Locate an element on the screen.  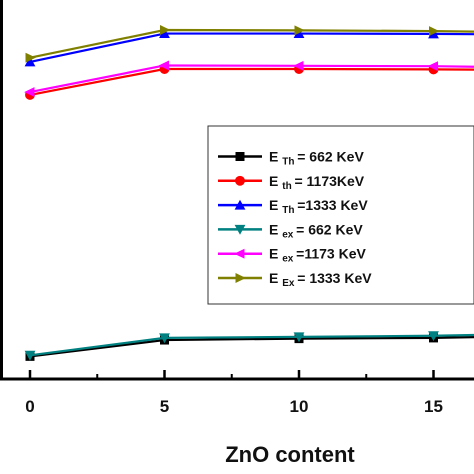
x-tick-label: 5 is located at coordinates (164, 406).